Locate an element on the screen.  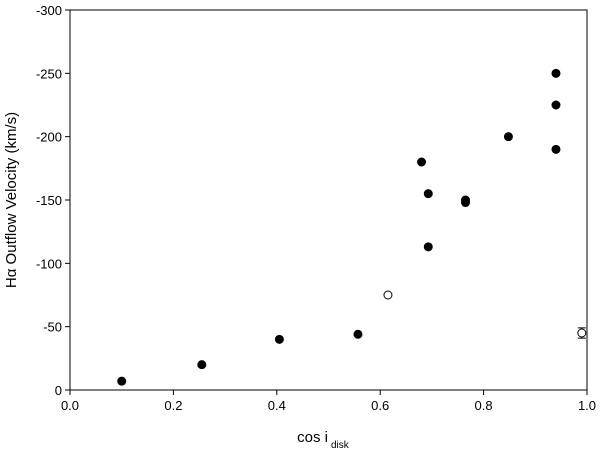
x-axis-label: cos i is located at coordinates (312, 437).